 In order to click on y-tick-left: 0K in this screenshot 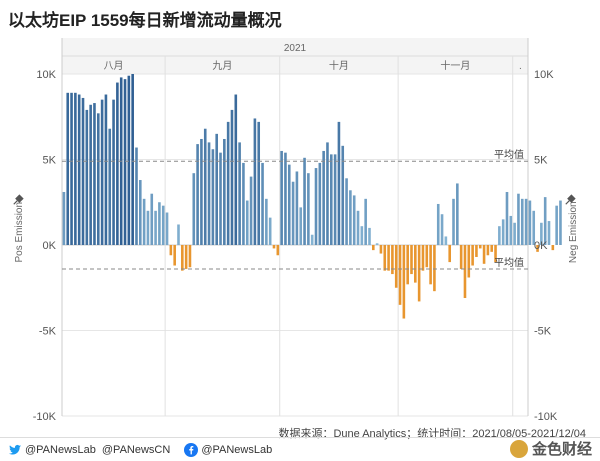, I will do `click(50, 246)`.